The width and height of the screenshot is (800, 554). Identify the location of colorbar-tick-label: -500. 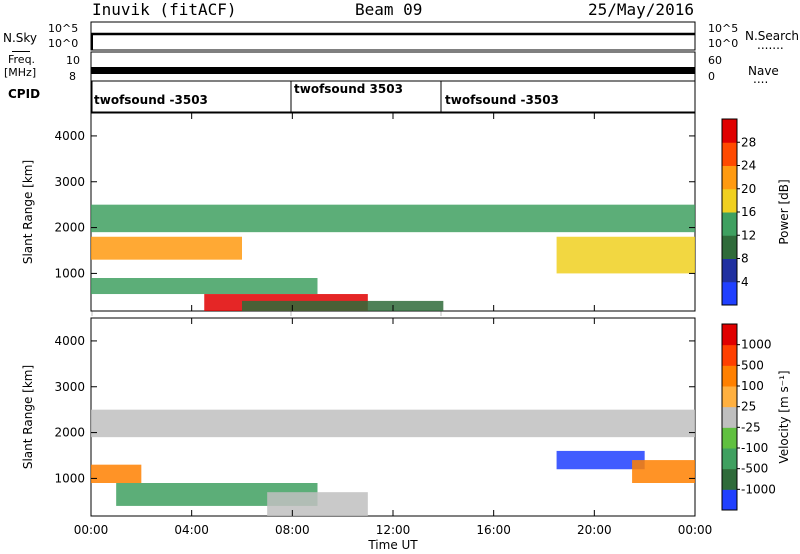
(754, 469).